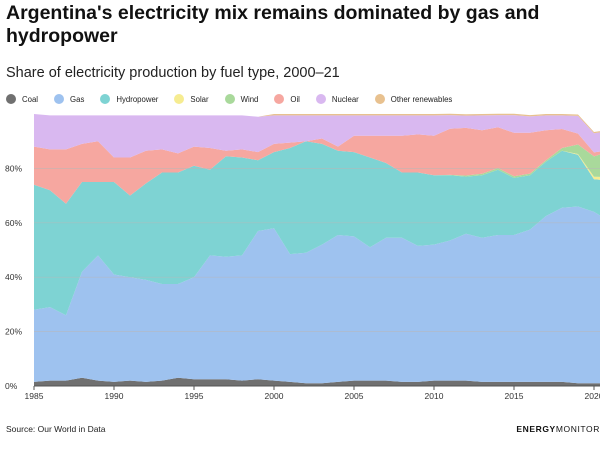 The width and height of the screenshot is (600, 450). What do you see at coordinates (199, 99) in the screenshot?
I see `legend-label: Solar` at bounding box center [199, 99].